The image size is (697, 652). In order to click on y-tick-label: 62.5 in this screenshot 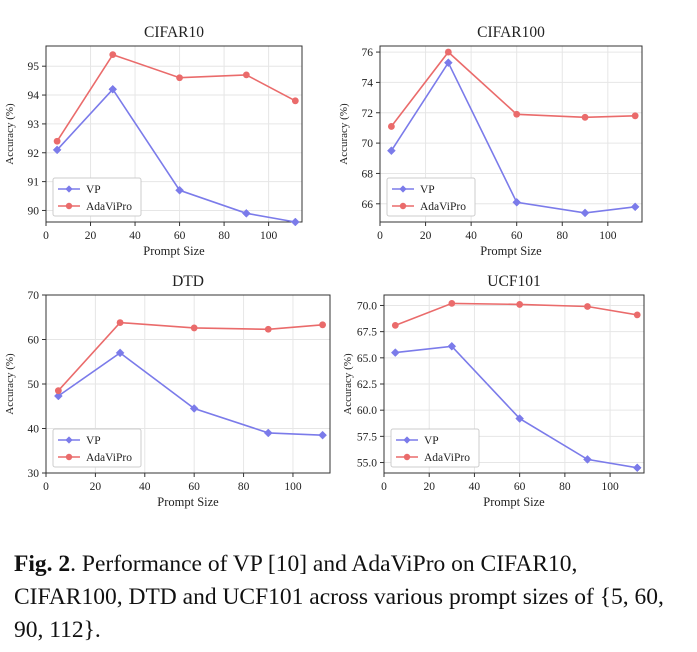, I will do `click(367, 385)`.